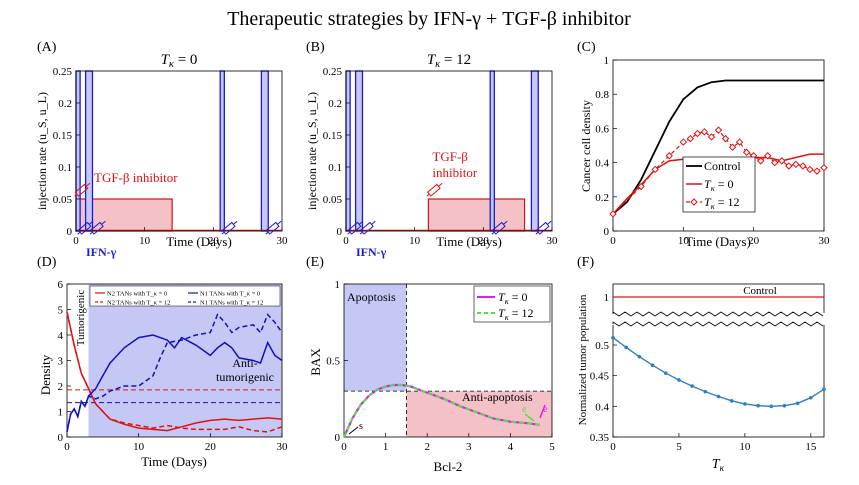 The image size is (859, 485). Describe the element at coordinates (315, 47) in the screenshot. I see `panel-label-b: (B)` at that location.